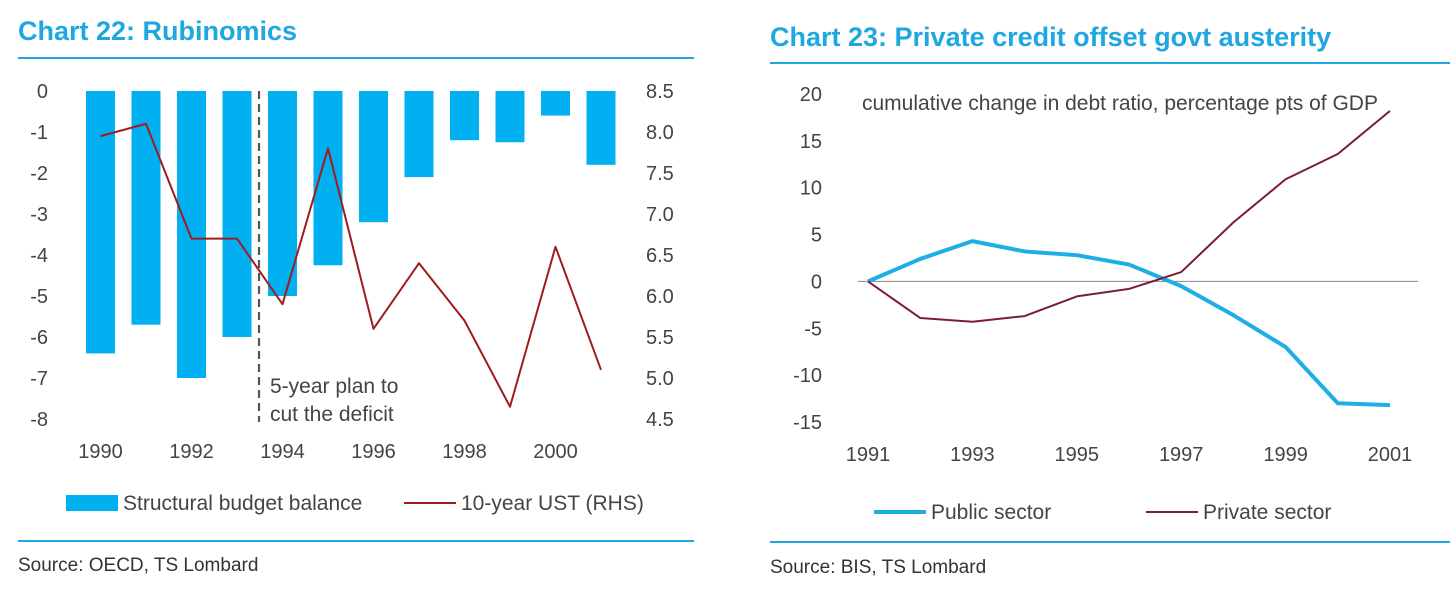 The image size is (1456, 600). Describe the element at coordinates (464, 116) in the screenshot. I see `bar-1998` at that location.